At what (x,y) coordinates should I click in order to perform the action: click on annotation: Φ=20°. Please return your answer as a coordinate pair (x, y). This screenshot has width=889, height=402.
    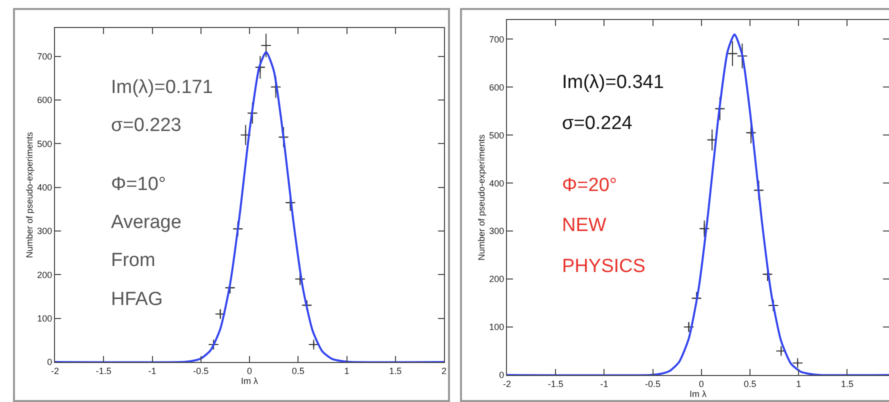
    Looking at the image, I should click on (589, 185).